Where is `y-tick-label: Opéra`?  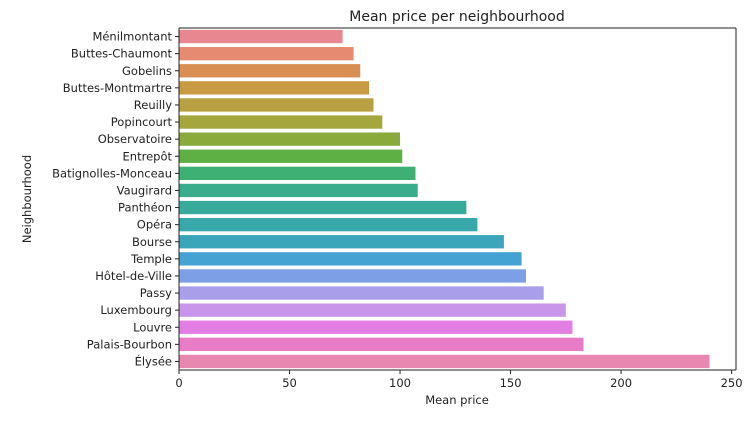
y-tick-label: Opéra is located at coordinates (154, 225).